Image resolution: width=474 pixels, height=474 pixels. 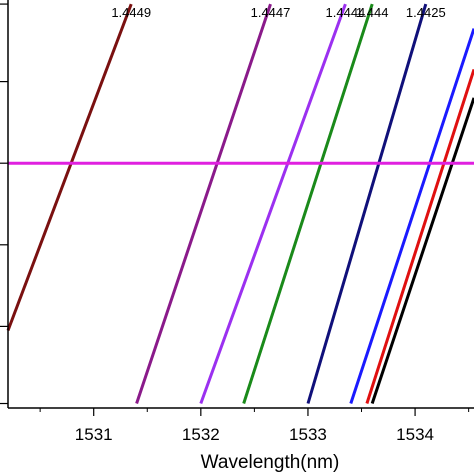 What do you see at coordinates (426, 12) in the screenshot?
I see `series-label-5: 1.4425` at bounding box center [426, 12].